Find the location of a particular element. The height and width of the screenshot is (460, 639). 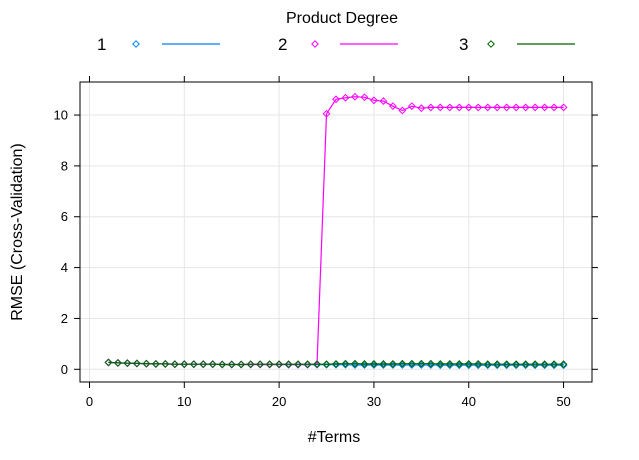

x-tick-label: 40 is located at coordinates (469, 401).